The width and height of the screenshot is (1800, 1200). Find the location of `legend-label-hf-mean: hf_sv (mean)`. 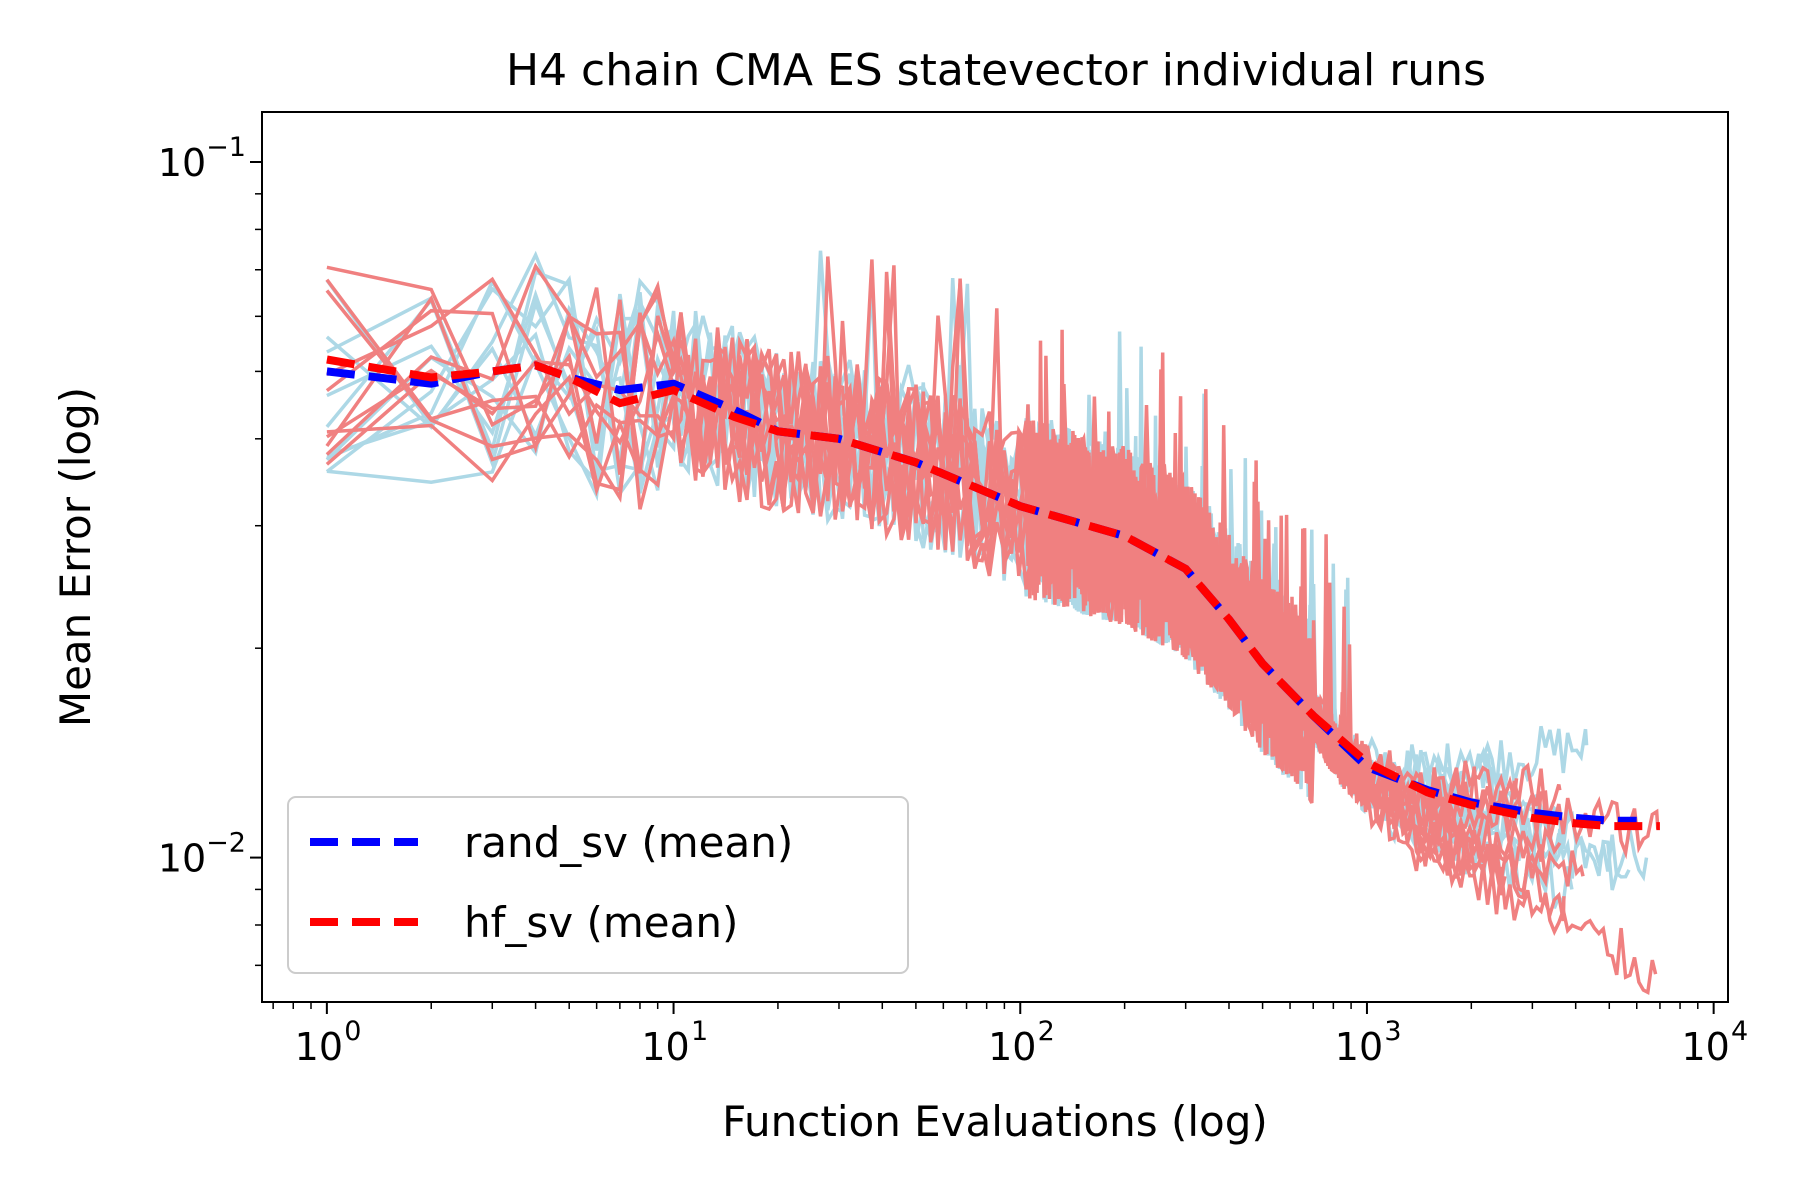

legend-label-hf-mean: hf_sv (mean) is located at coordinates (601, 922).